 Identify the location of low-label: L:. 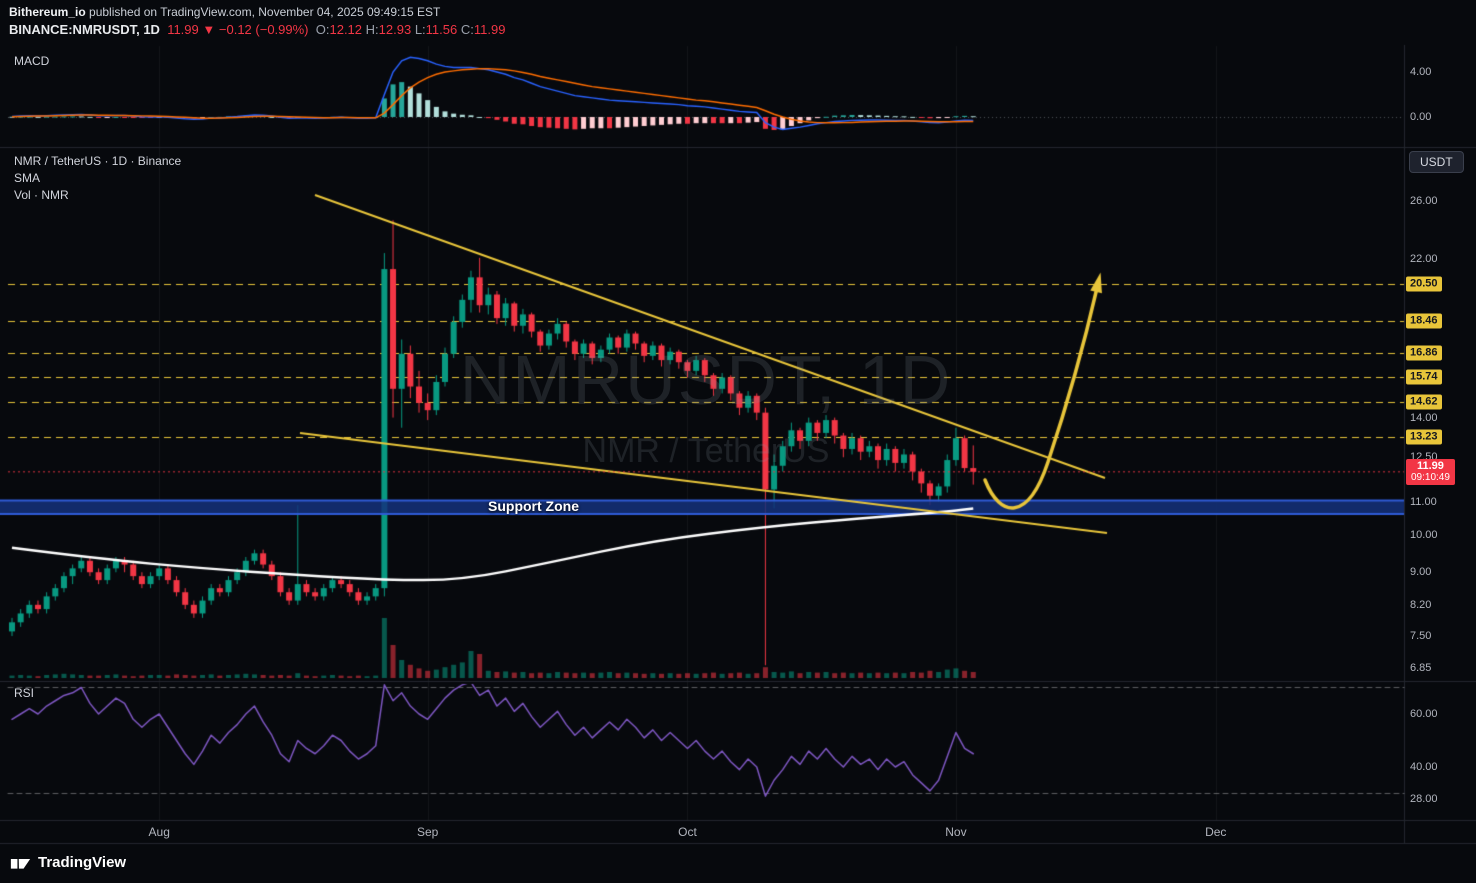
(420, 29).